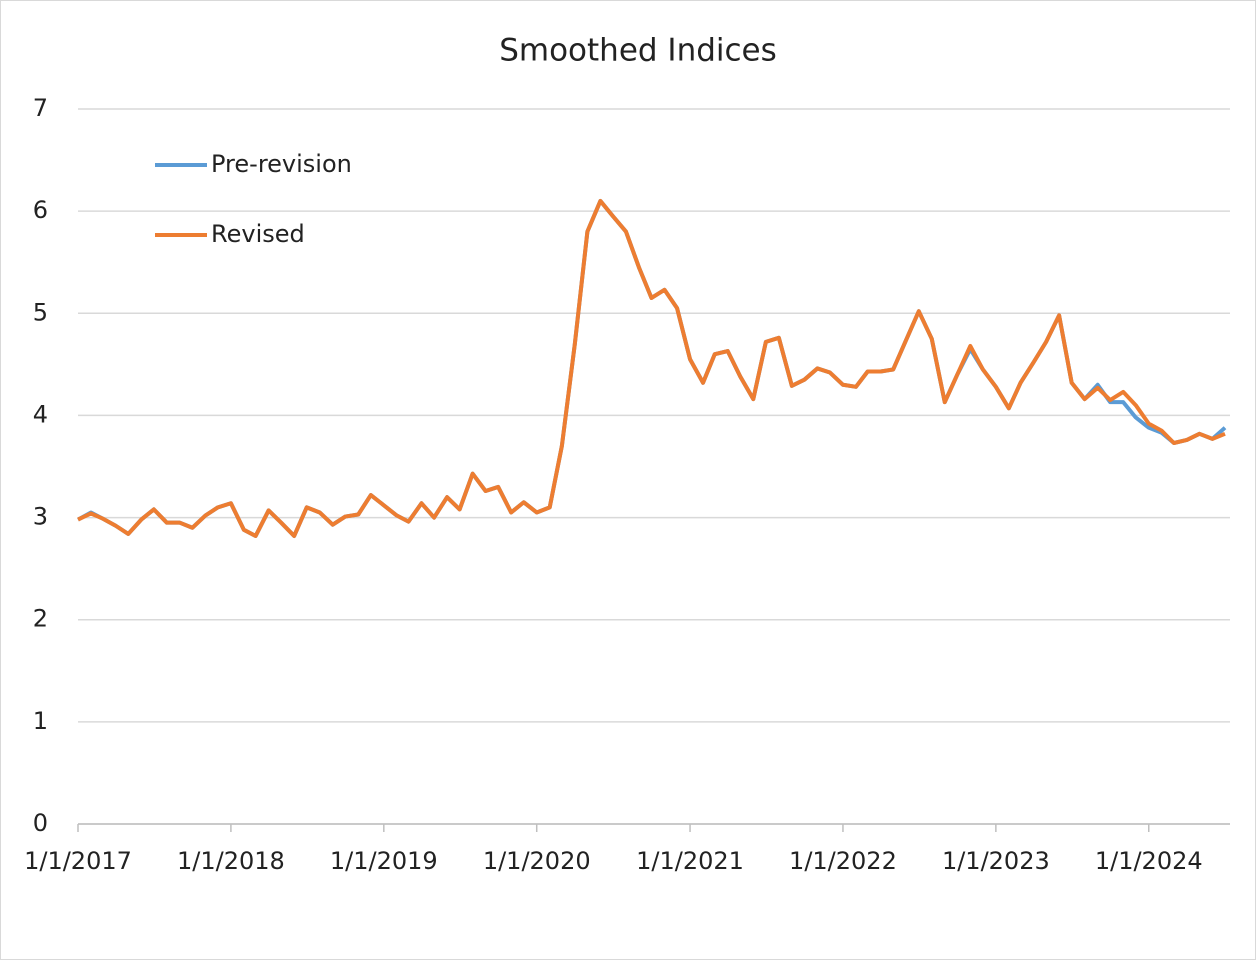 The height and width of the screenshot is (960, 1256). What do you see at coordinates (40, 414) in the screenshot?
I see `y-tick-label: 4` at bounding box center [40, 414].